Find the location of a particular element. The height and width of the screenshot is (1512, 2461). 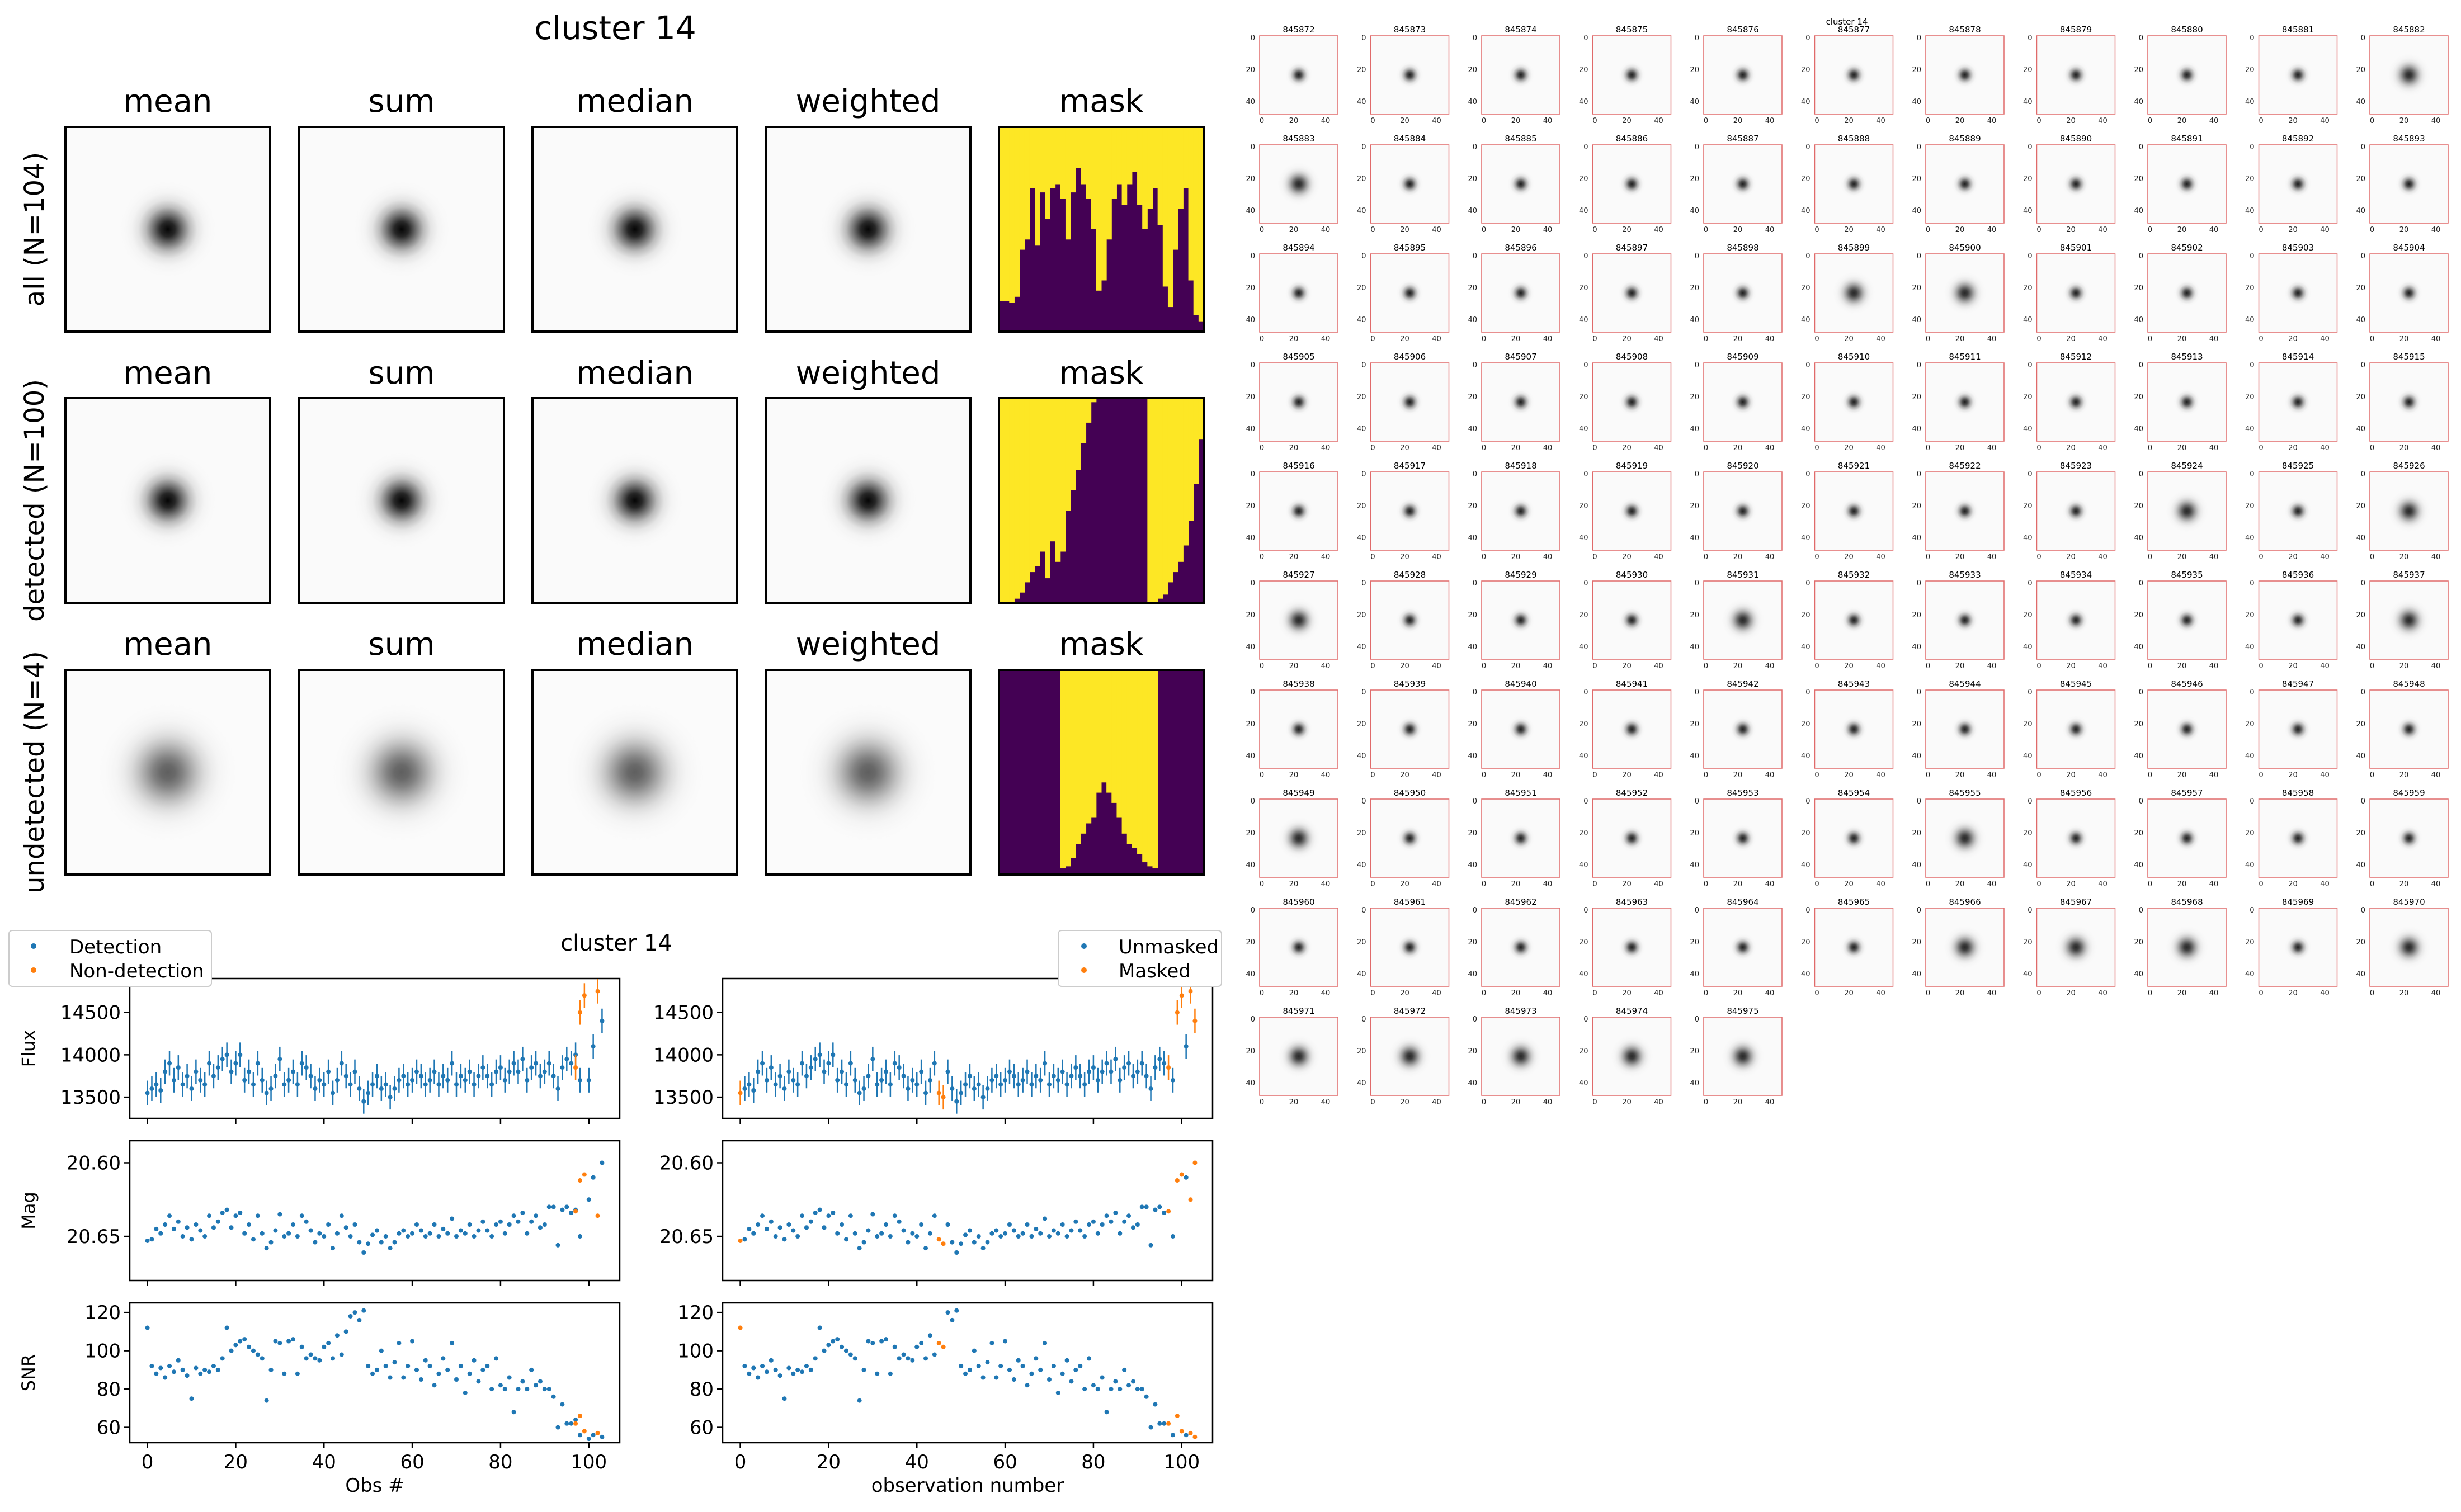

thumbnail-title: 845905 is located at coordinates (1298, 357).